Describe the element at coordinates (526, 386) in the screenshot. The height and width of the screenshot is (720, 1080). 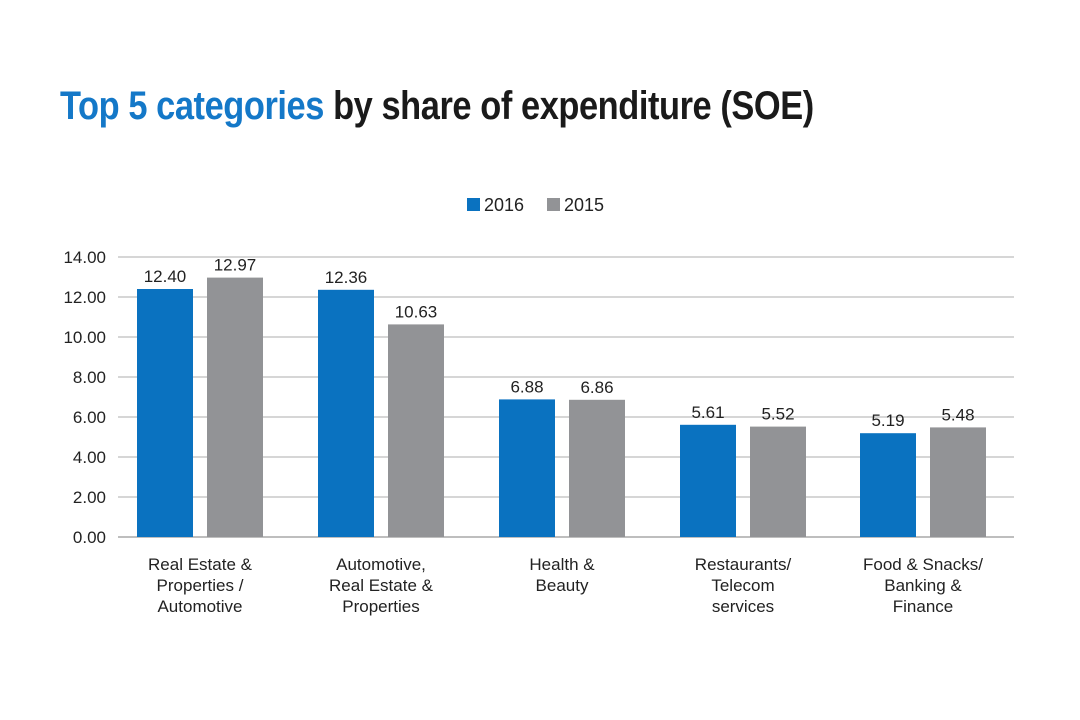
I see `data-label: 6.88` at that location.